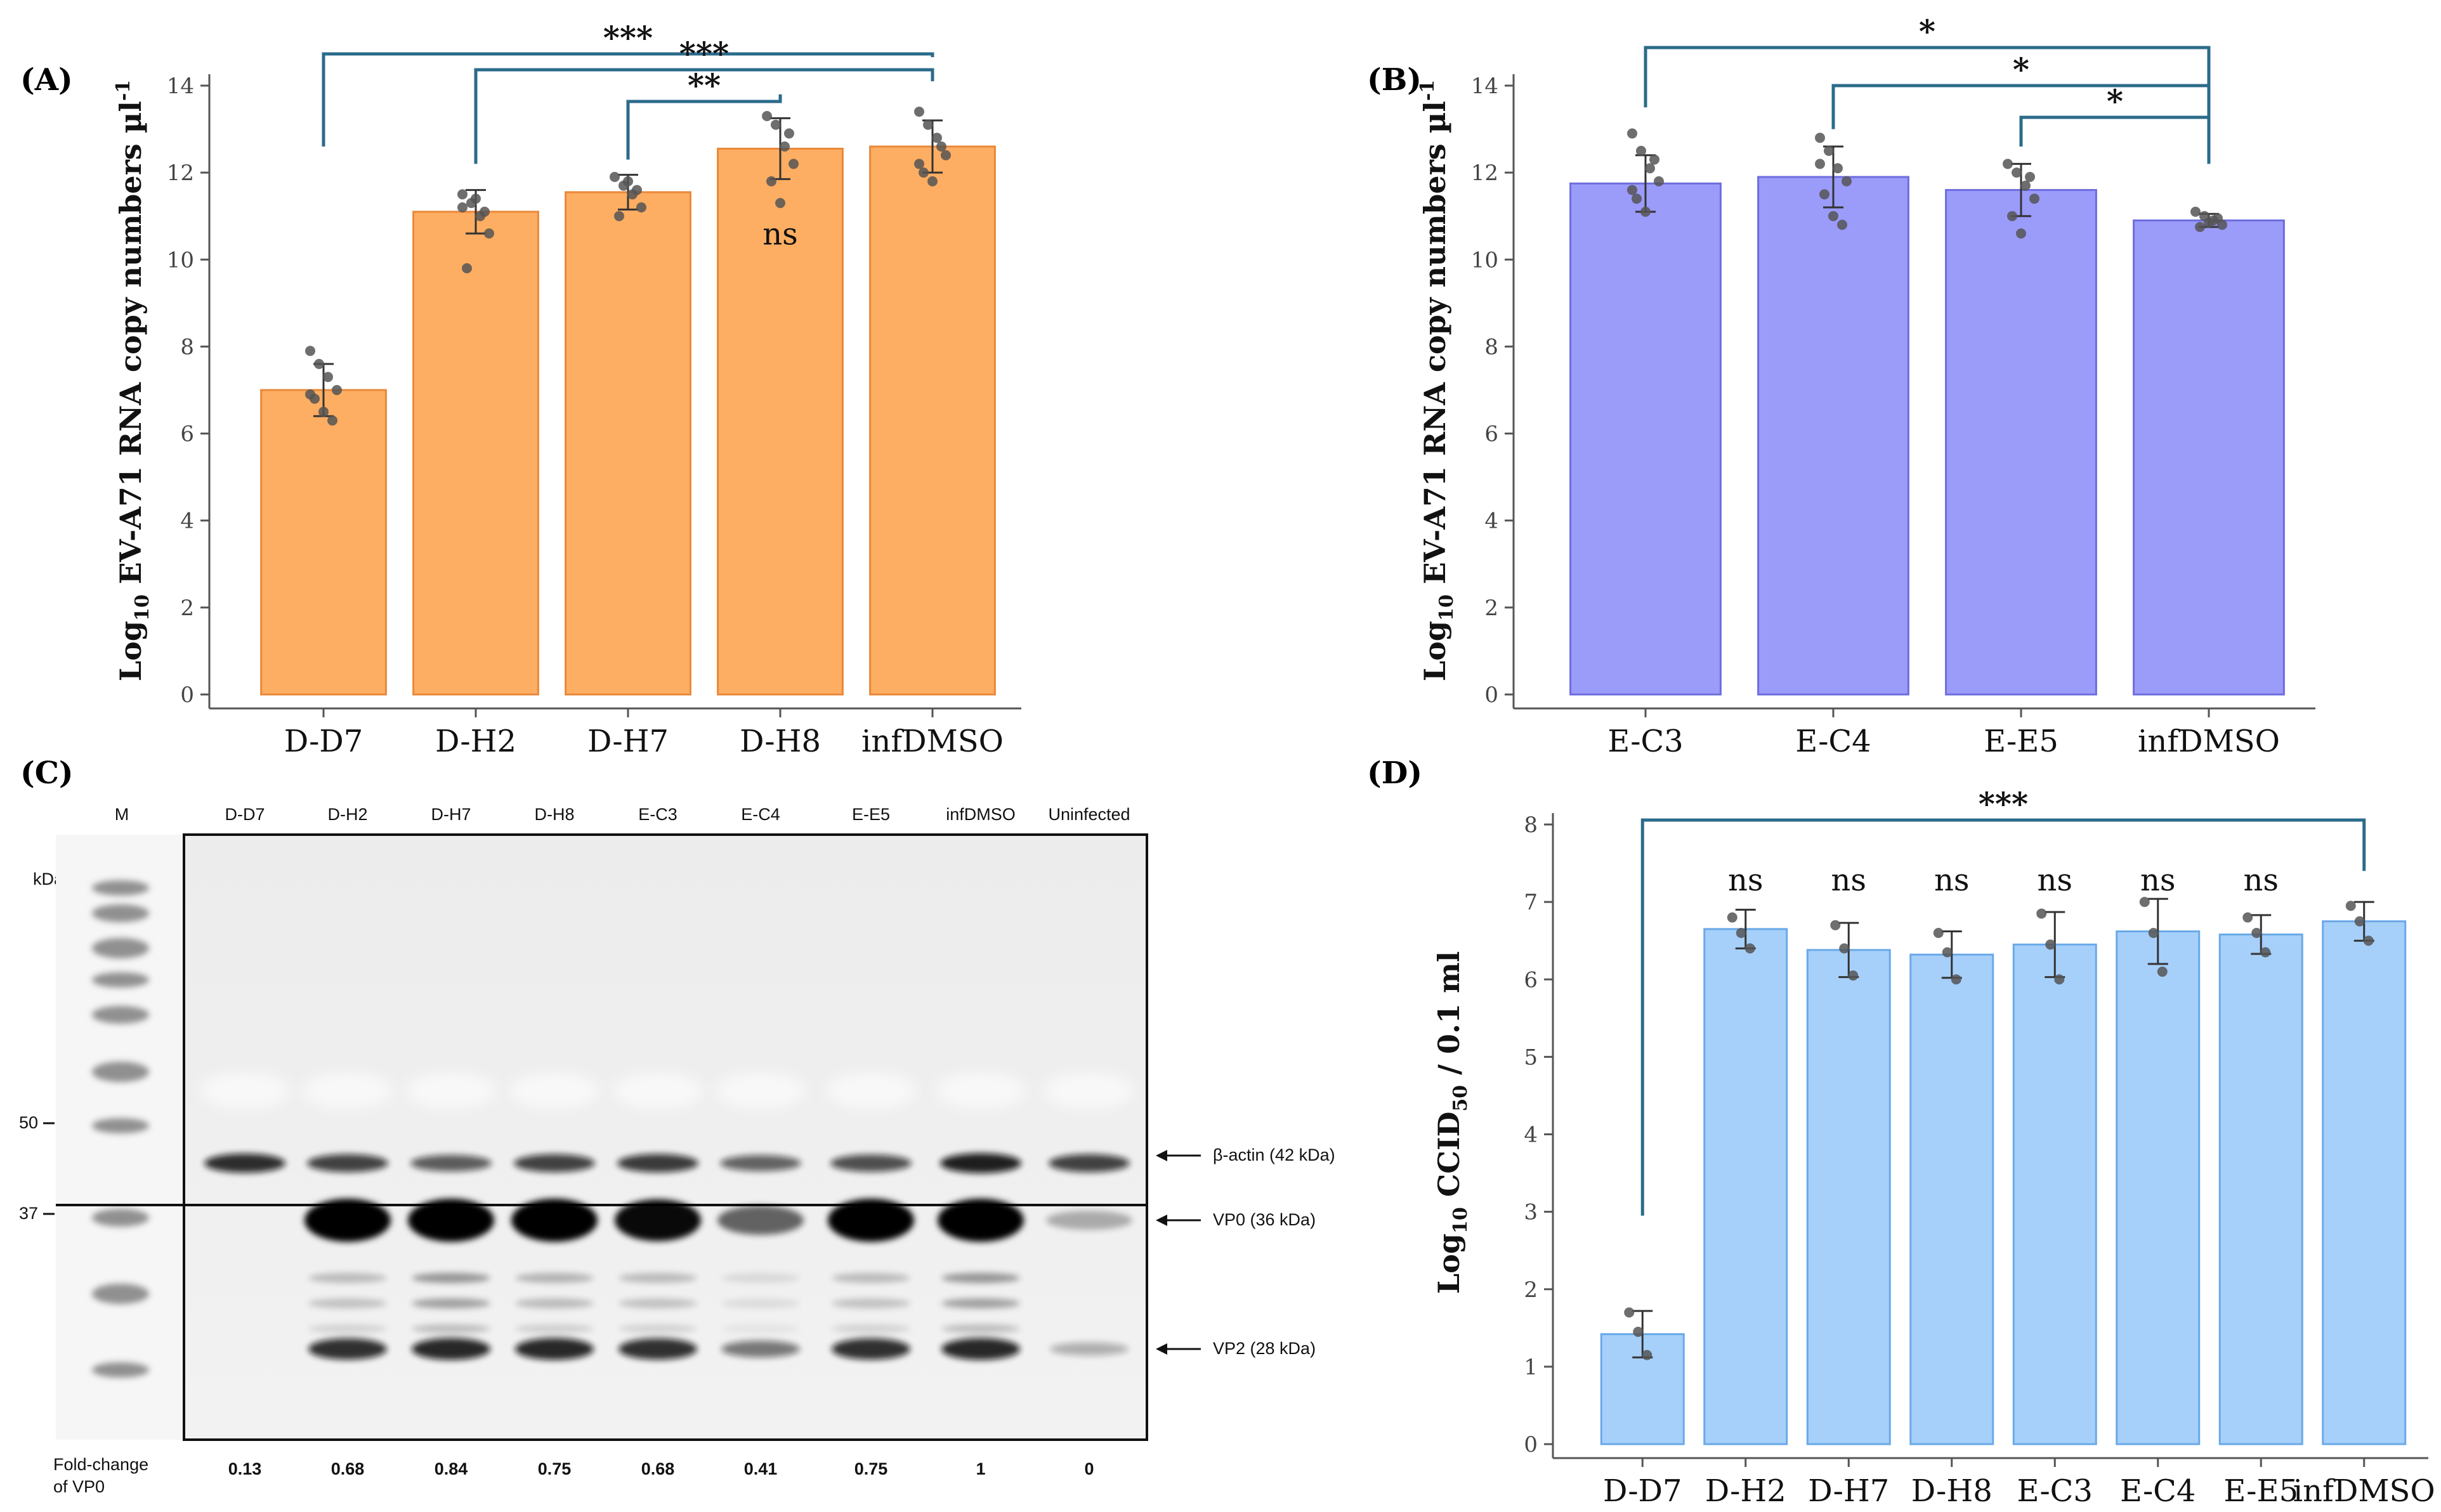 The width and height of the screenshot is (2441, 1512). What do you see at coordinates (1531, 1213) in the screenshot?
I see `y-tick-label: 3` at bounding box center [1531, 1213].